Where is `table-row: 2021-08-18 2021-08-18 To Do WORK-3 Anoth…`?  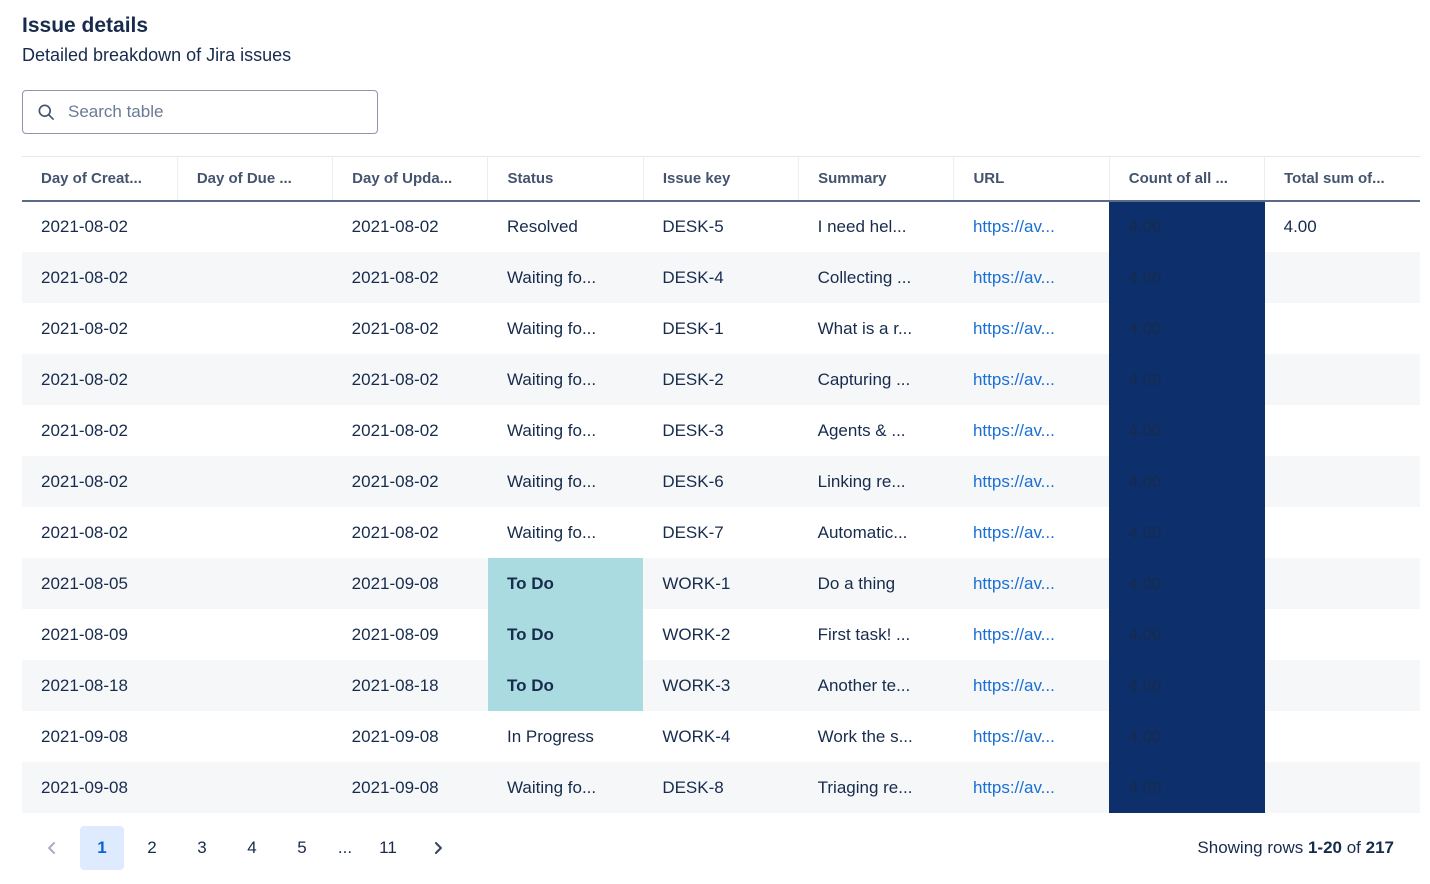
table-row: 2021-08-18 2021-08-18 To Do WORK-3 Anoth… is located at coordinates (721, 685).